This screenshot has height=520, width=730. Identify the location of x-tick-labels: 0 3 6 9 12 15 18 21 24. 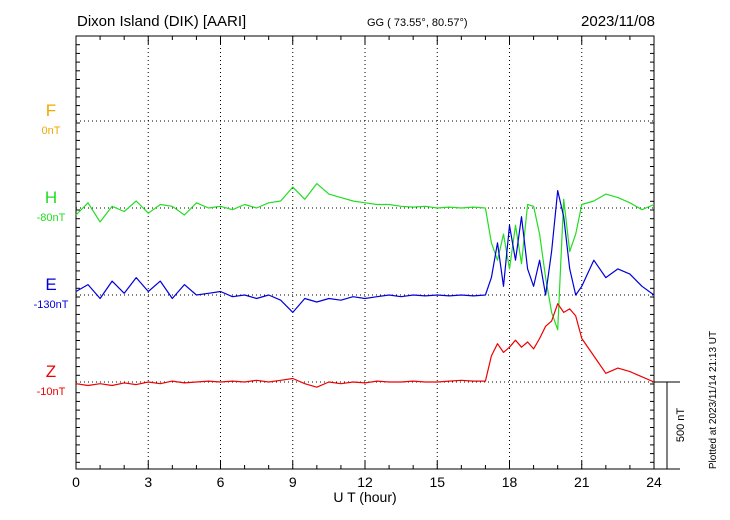
(367, 482).